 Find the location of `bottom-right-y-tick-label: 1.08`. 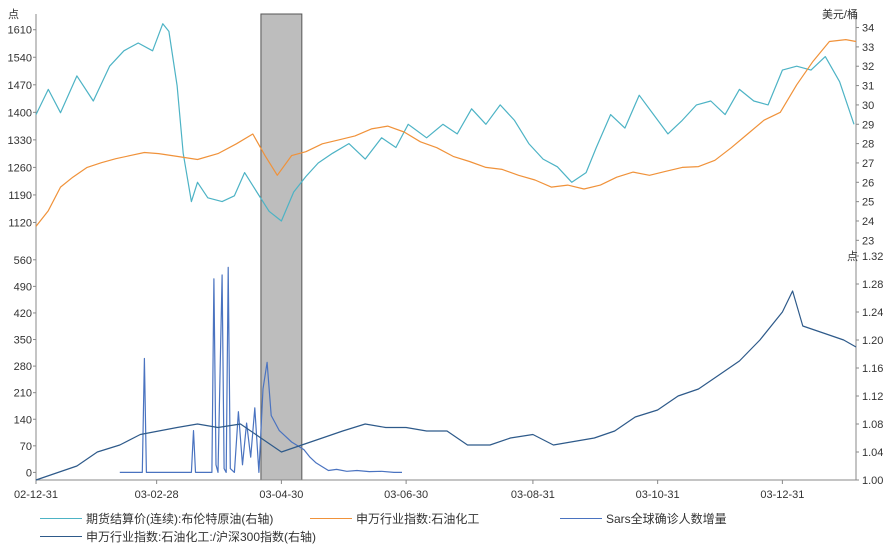

bottom-right-y-tick-label: 1.08 is located at coordinates (872, 425).